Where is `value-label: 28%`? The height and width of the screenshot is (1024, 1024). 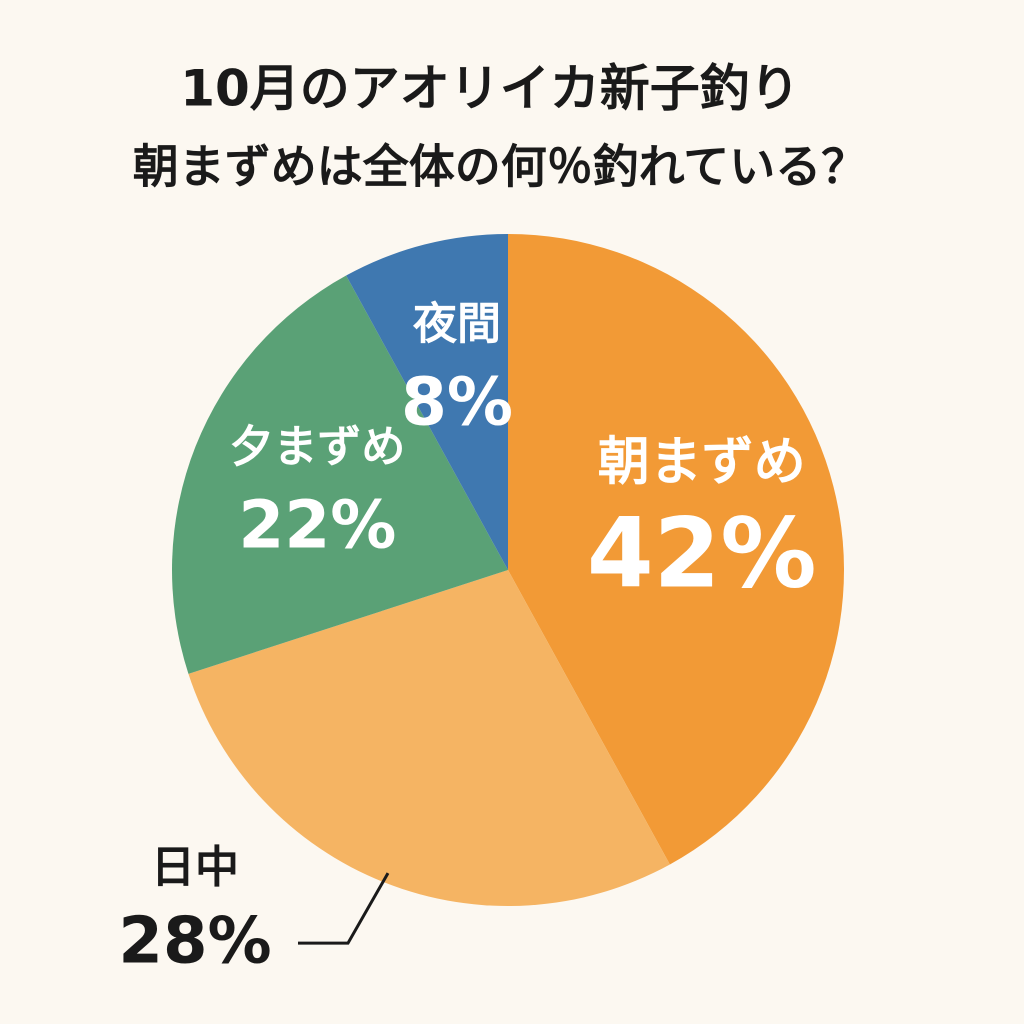
value-label: 28% is located at coordinates (194, 942).